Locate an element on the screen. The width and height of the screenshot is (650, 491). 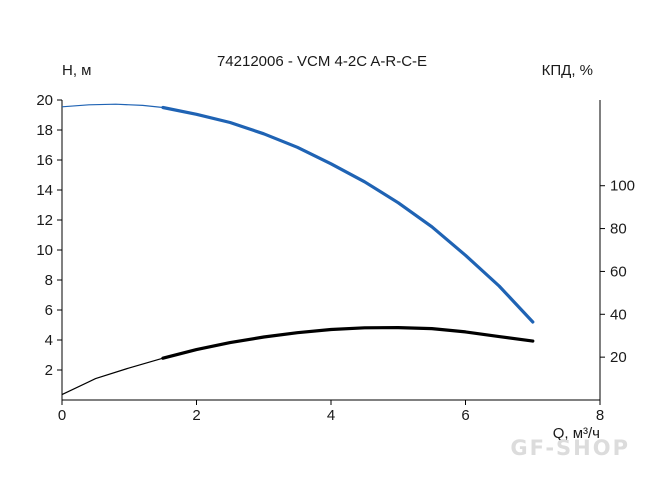
y-right-tick-label: 80 is located at coordinates (618, 229).